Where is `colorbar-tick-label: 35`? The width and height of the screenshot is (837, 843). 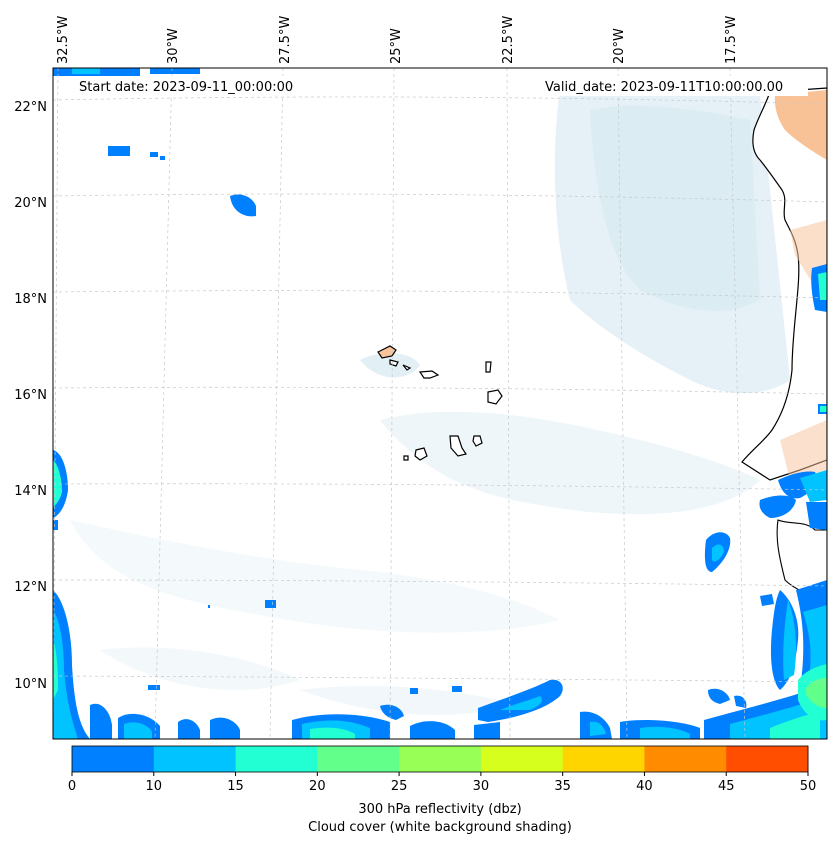 colorbar-tick-label: 35 is located at coordinates (562, 786).